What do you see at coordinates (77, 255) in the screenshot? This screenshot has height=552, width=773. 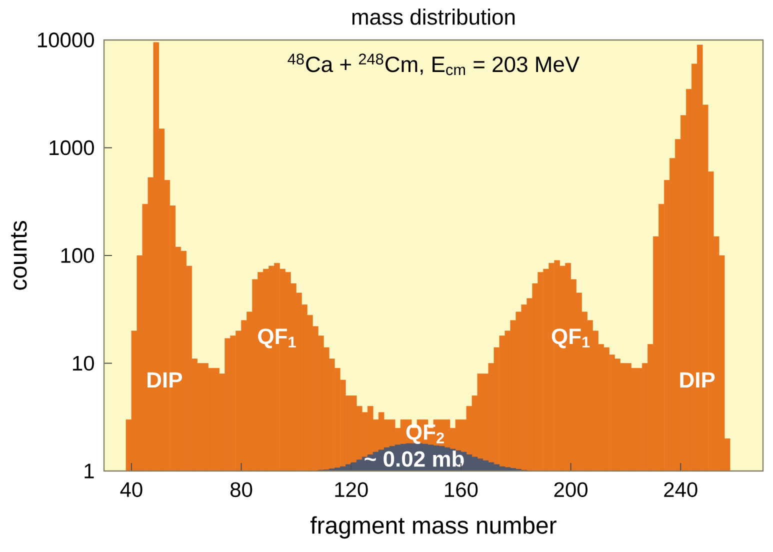 I see `y-tick-label: 100` at bounding box center [77, 255].